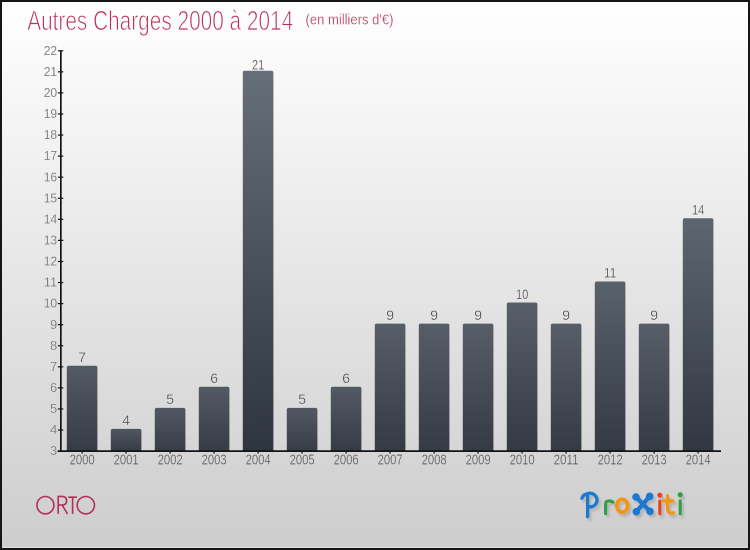 The width and height of the screenshot is (750, 550). What do you see at coordinates (51, 50) in the screenshot?
I see `svg-text: 22` at bounding box center [51, 50].